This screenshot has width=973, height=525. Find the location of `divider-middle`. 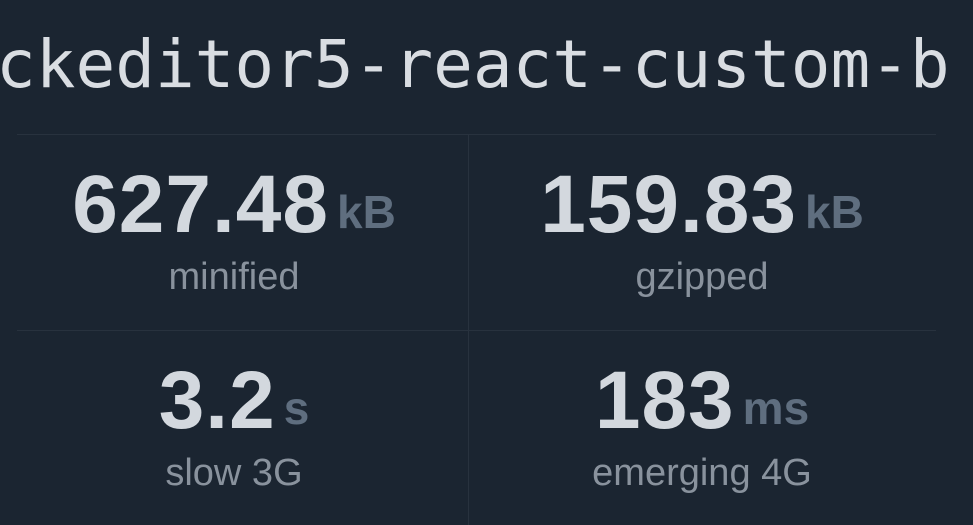

divider-middle is located at coordinates (476, 330).